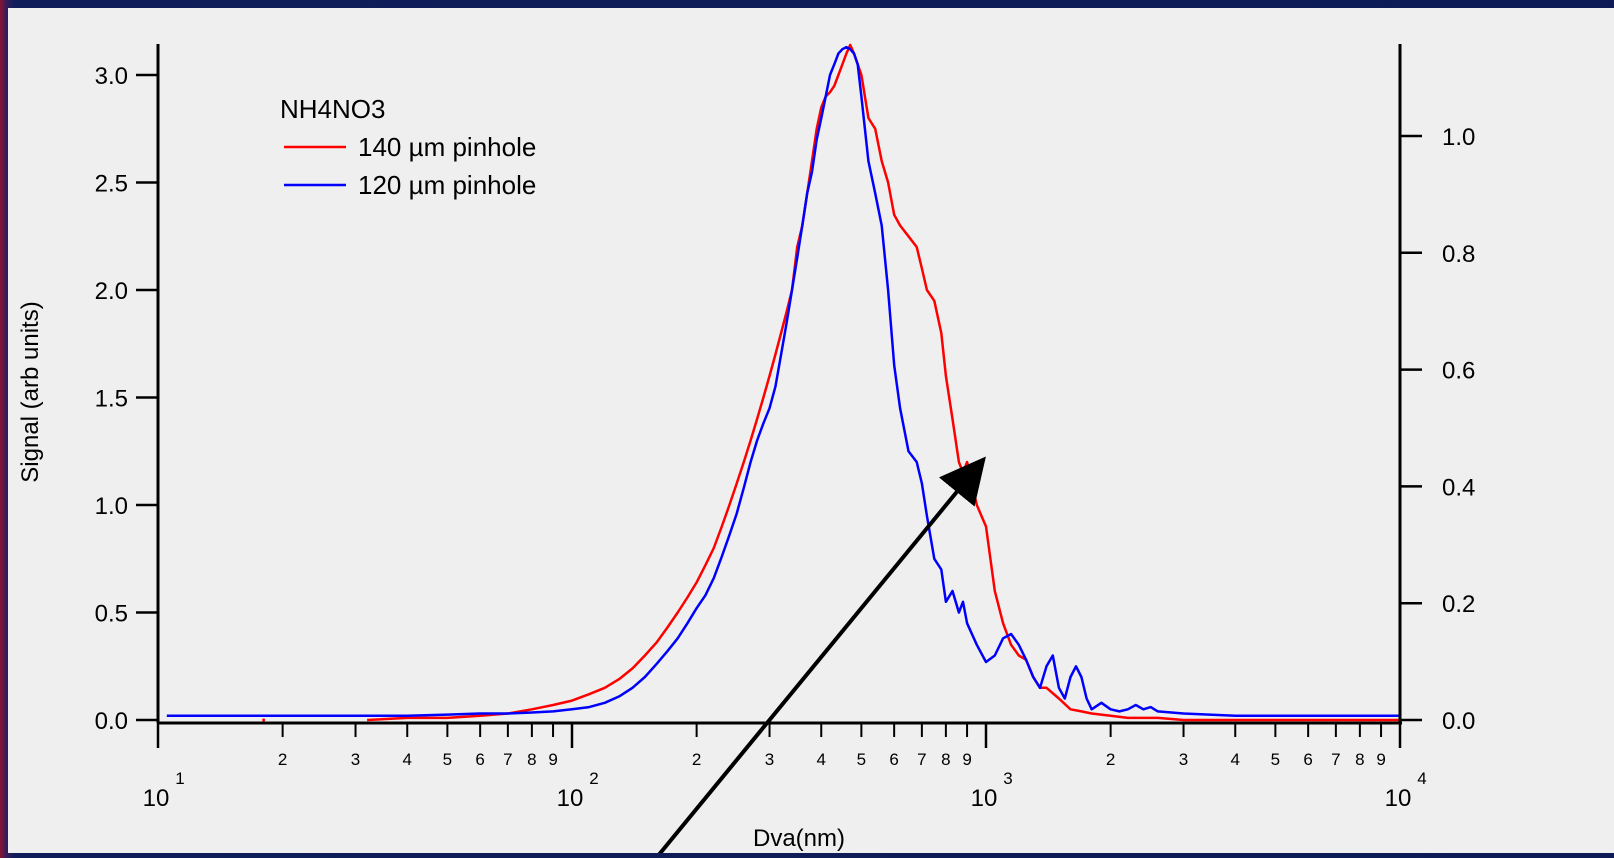 This screenshot has height=858, width=1614. Describe the element at coordinates (593, 778) in the screenshot. I see `x-tick-exponent: 2` at that location.